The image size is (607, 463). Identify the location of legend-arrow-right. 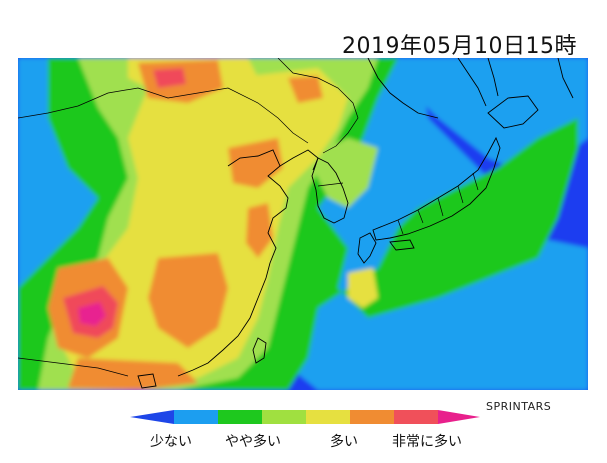
(459, 417).